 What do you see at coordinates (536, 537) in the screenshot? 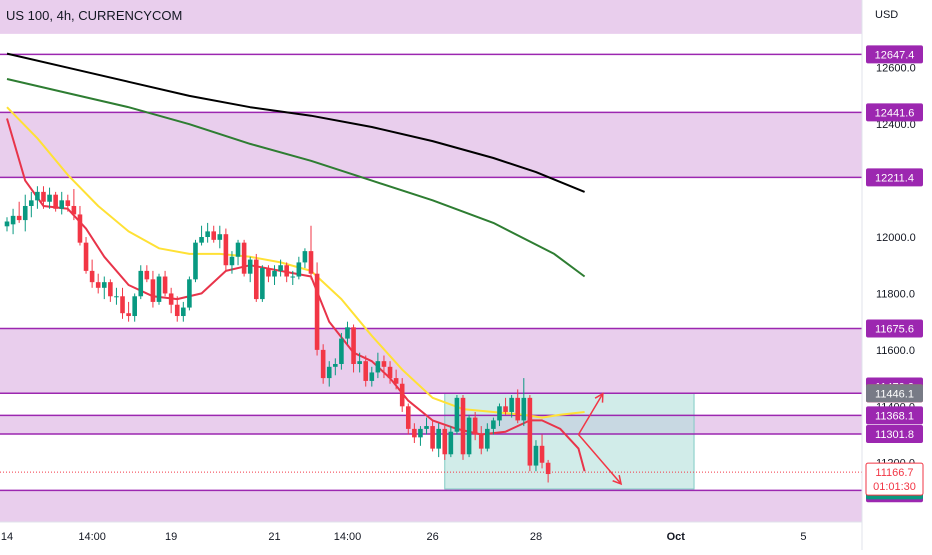
I see `x-tick-label: 28` at bounding box center [536, 537].